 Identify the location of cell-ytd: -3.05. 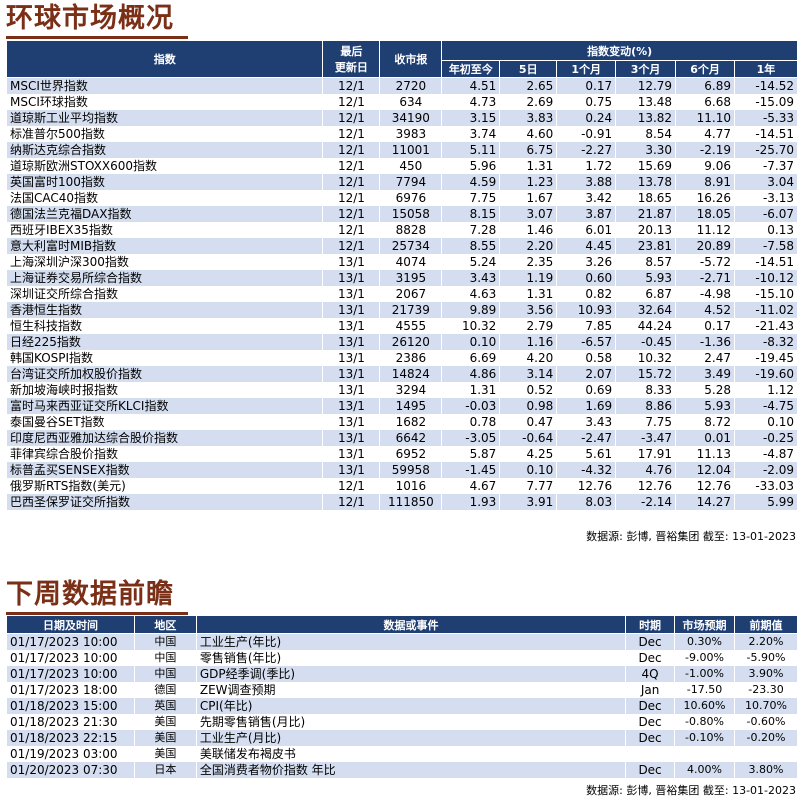
(471, 438).